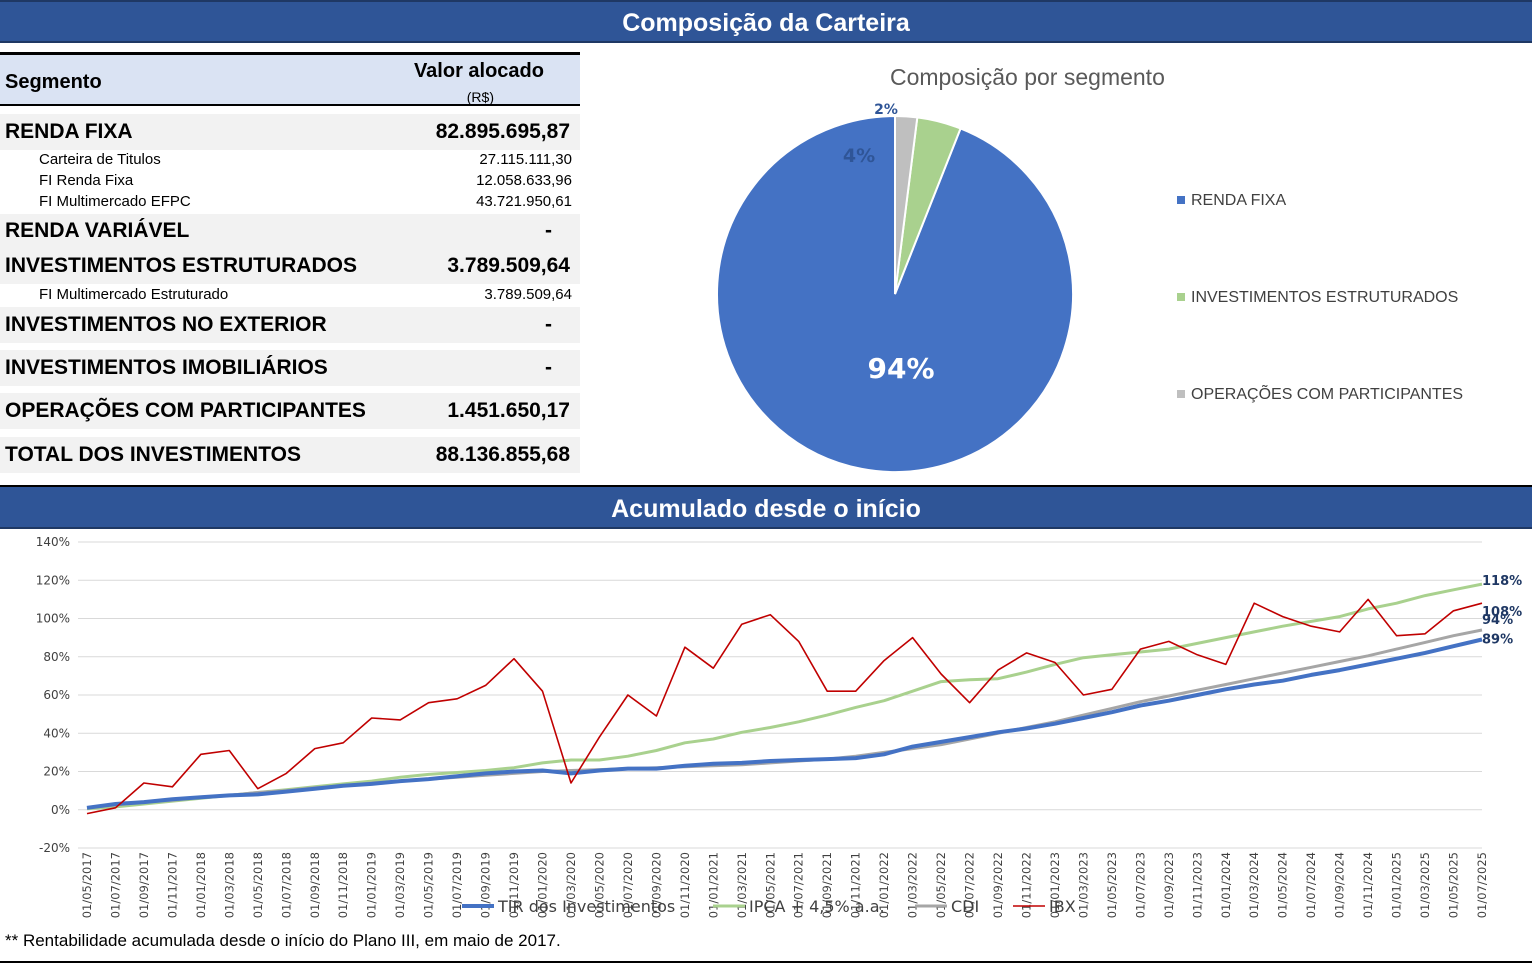 This screenshot has width=1532, height=964. Describe the element at coordinates (1368, 885) in the screenshot. I see `x-tick-label: 01/11/2024` at that location.